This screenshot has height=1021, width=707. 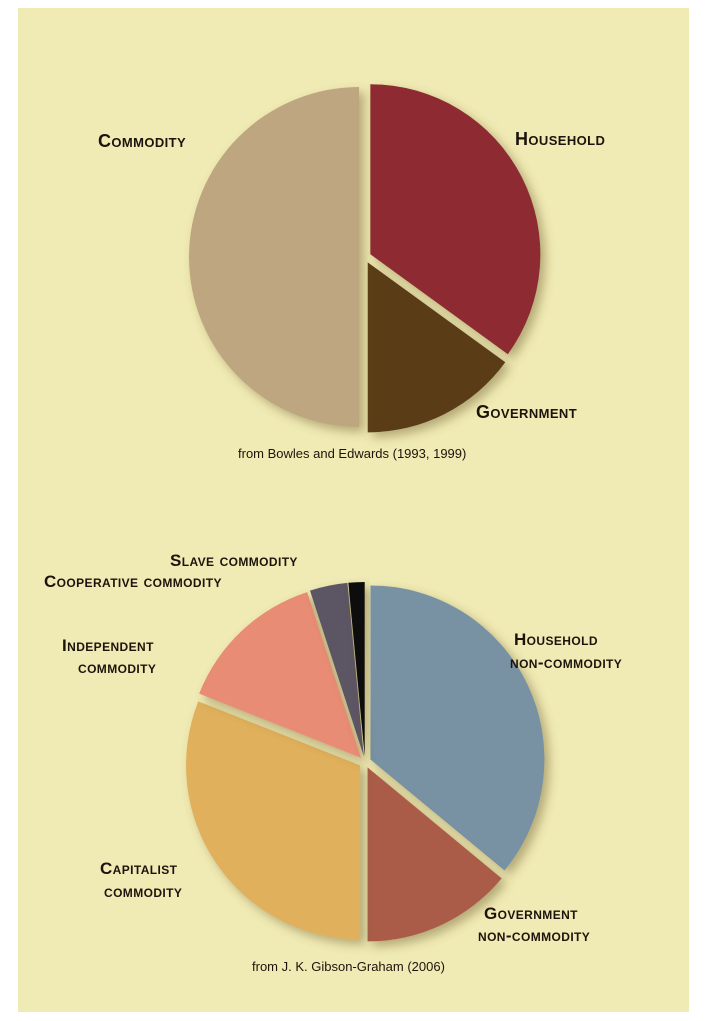 What do you see at coordinates (534, 935) in the screenshot?
I see `slice-label-government-line2: non-commodity` at bounding box center [534, 935].